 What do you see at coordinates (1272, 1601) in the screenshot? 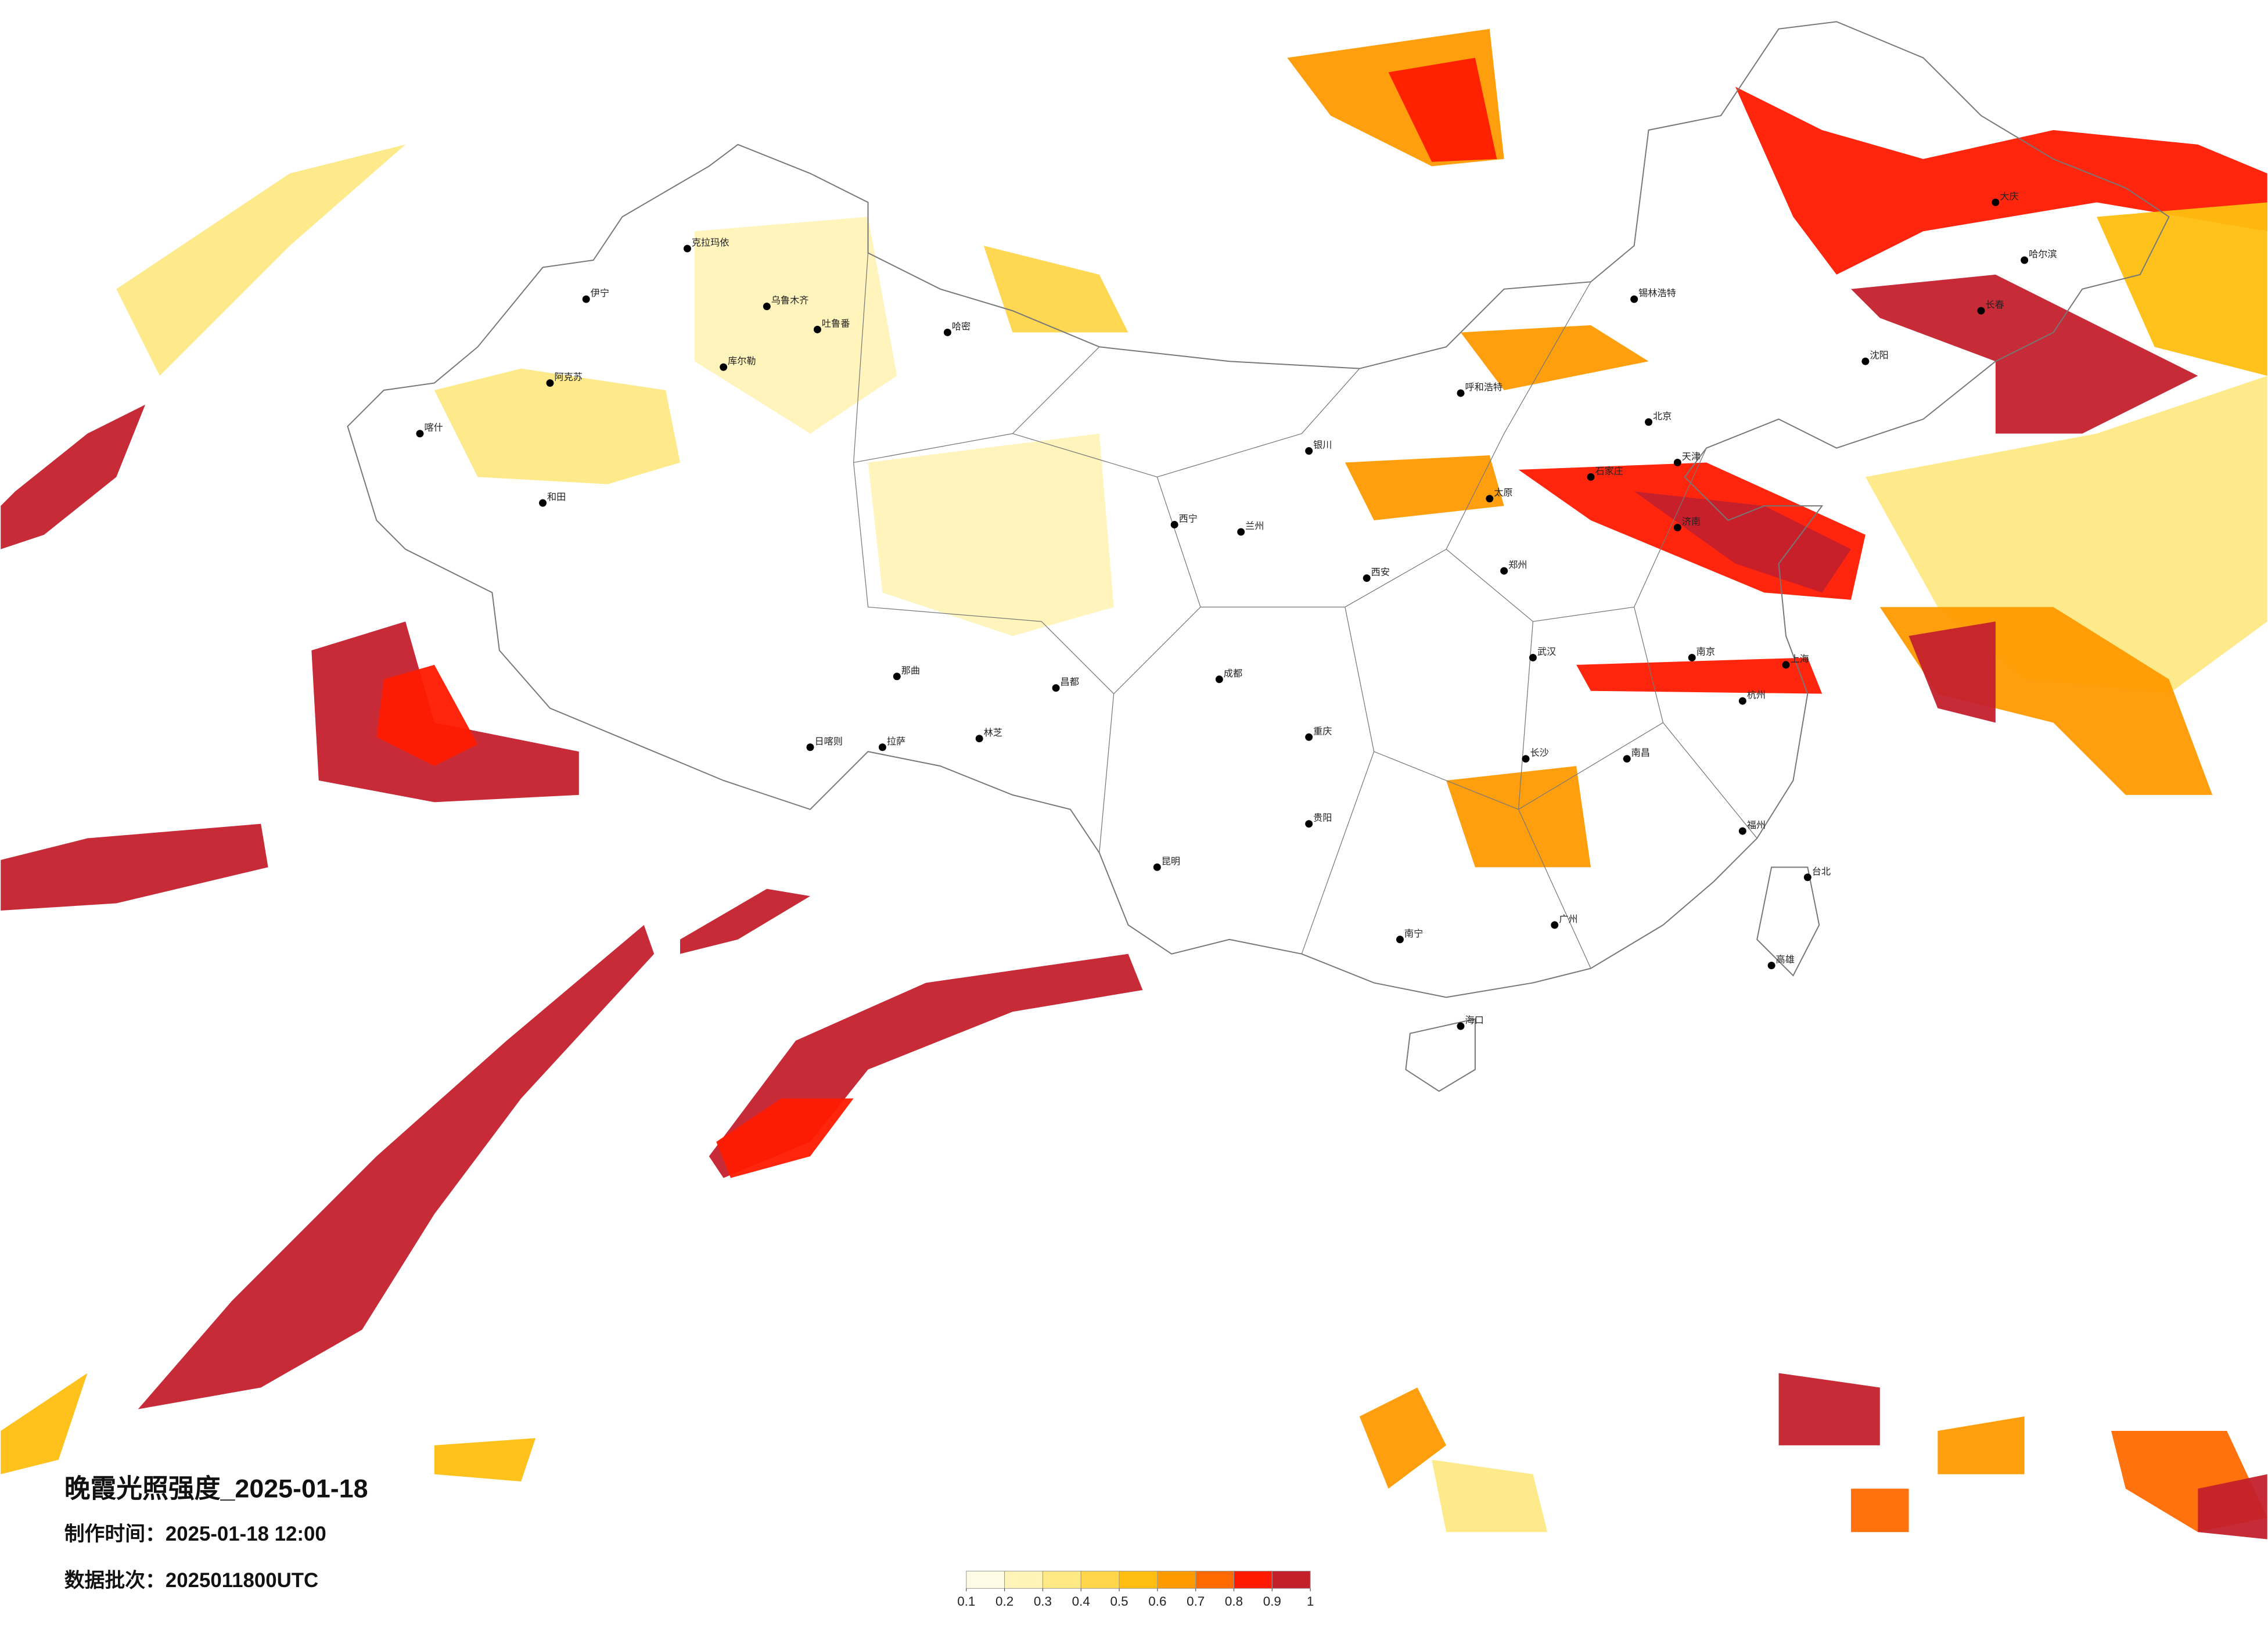
I see `colorbar-tick-label: 0.9` at bounding box center [1272, 1601].